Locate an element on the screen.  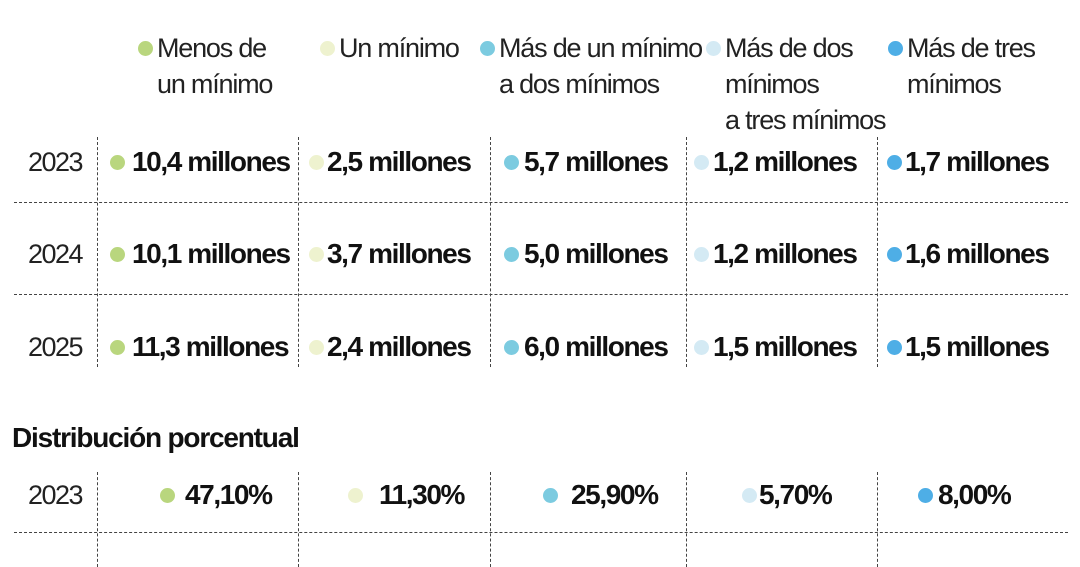
legend-label-line2: un mínimo is located at coordinates (215, 84).